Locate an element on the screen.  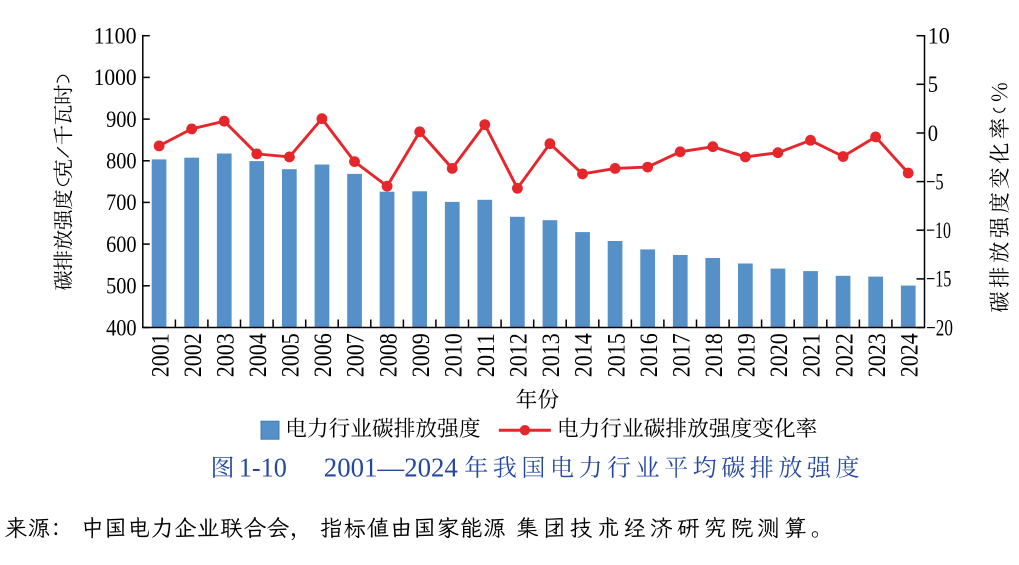
svg-text: 2023 is located at coordinates (876, 355).